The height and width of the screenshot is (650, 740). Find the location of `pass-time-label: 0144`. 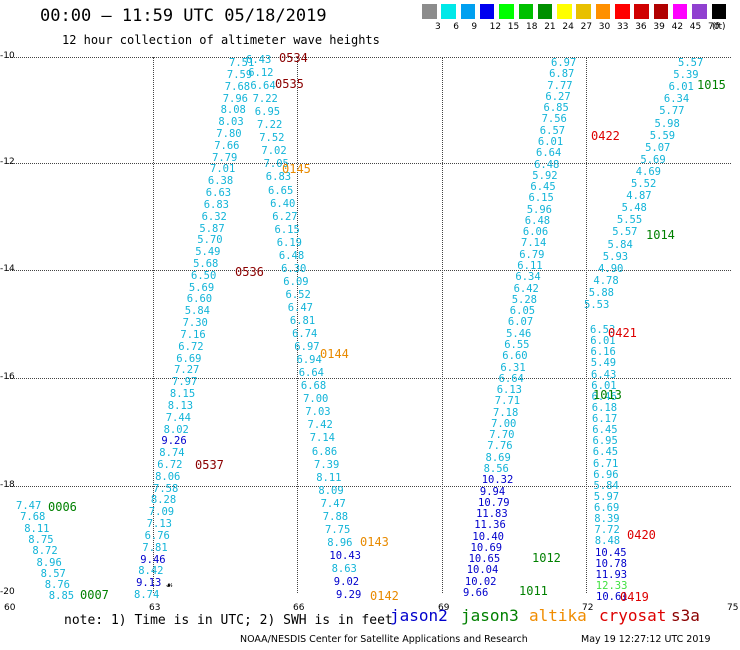

pass-time-label: 0144 is located at coordinates (334, 354).